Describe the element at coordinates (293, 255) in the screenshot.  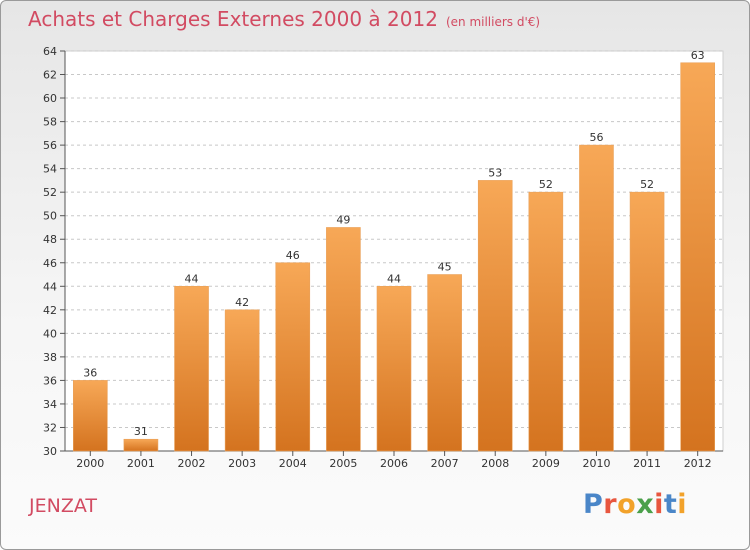
I see `bar-value-label: 46` at that location.